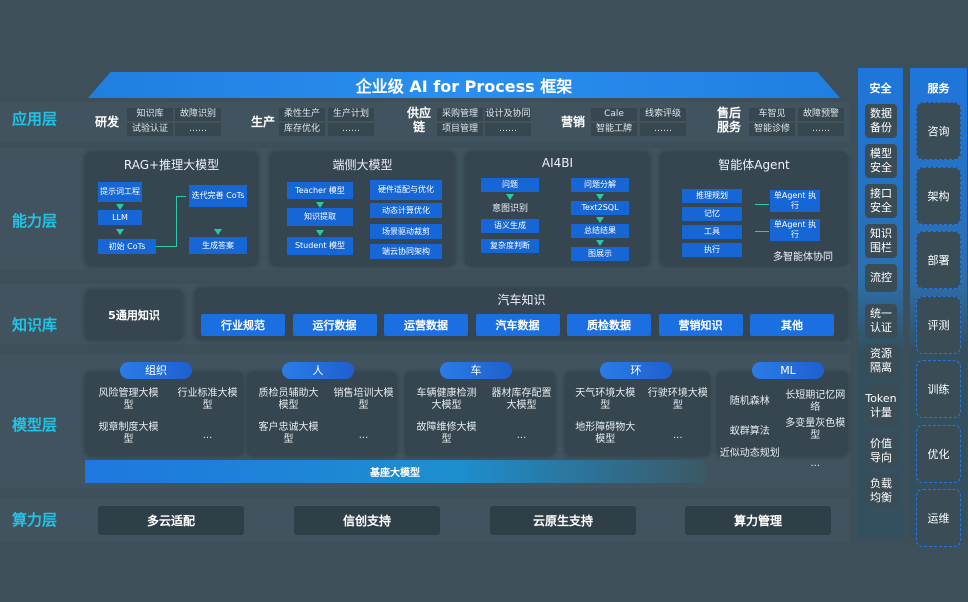  I want to click on base-model-label: 基座大模型, so click(395, 473).